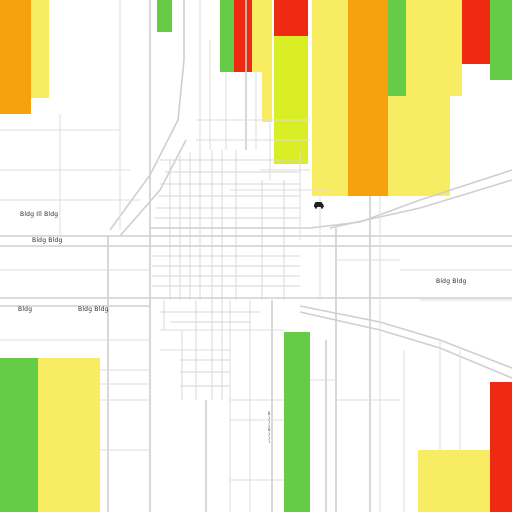  I want to click on car-icon, so click(319, 206).